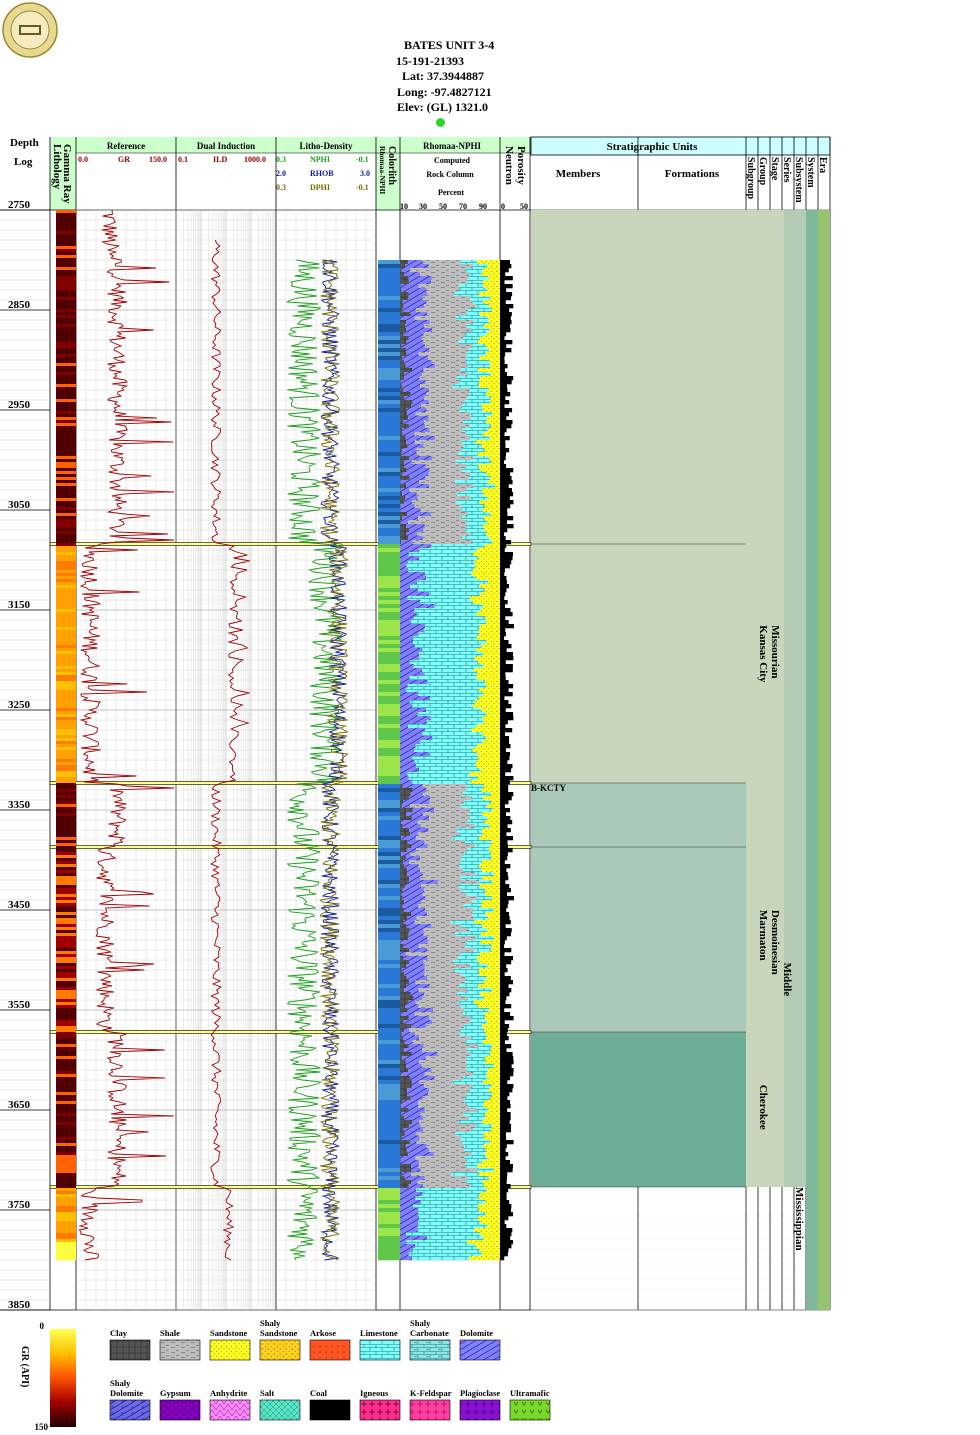 The width and height of the screenshot is (980, 1435). I want to click on strat-fill-system, so click(812, 760).